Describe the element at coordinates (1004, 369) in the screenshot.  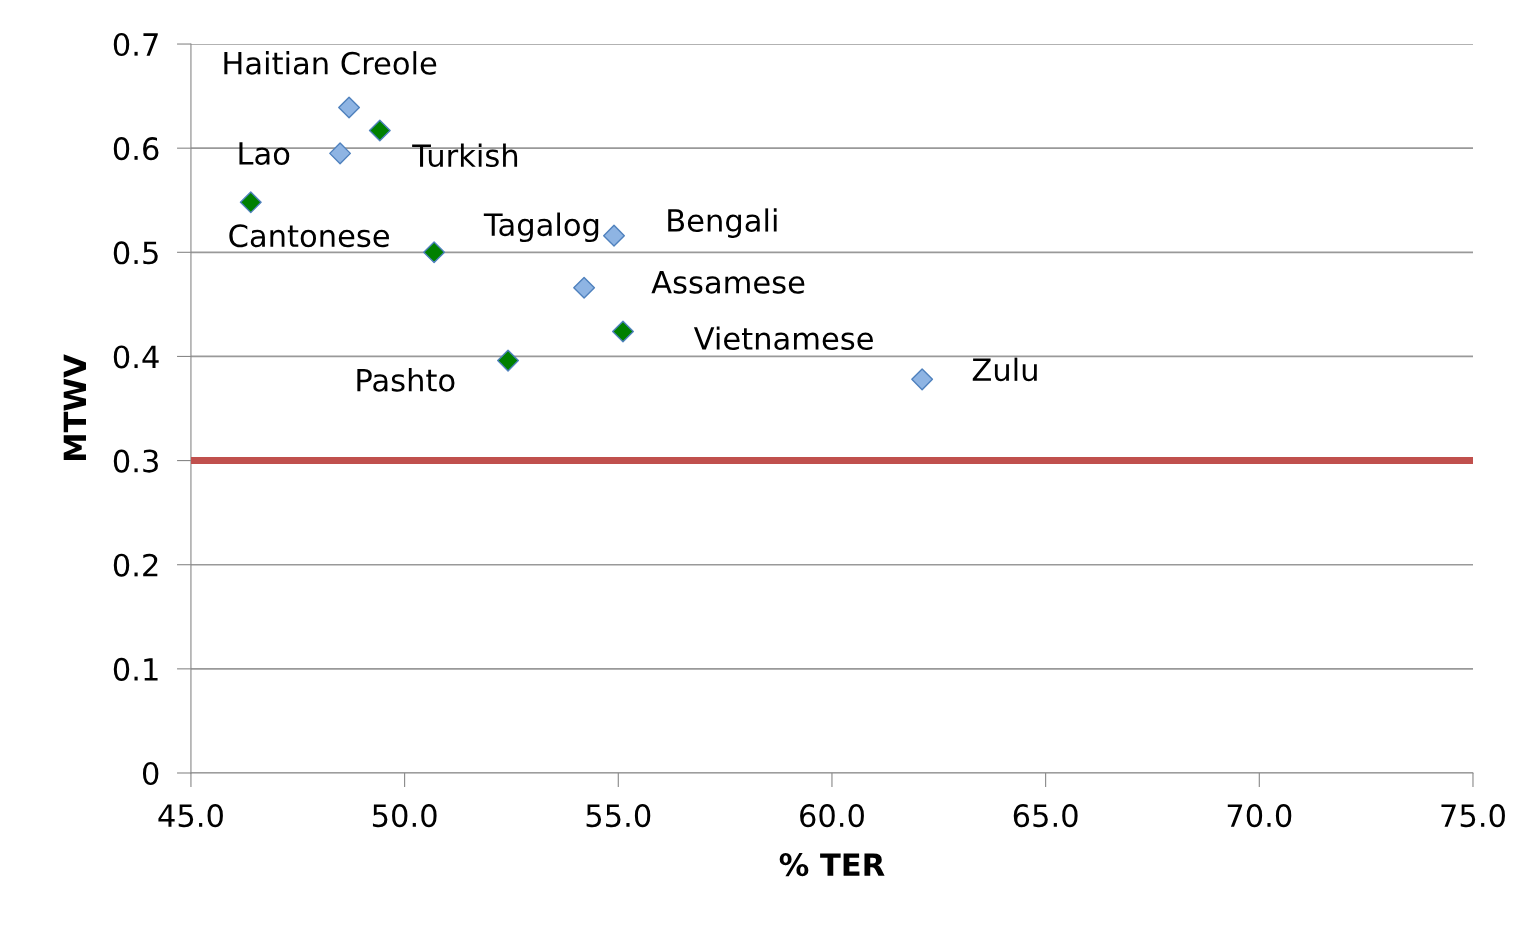
I see `annotation: Zulu` at that location.